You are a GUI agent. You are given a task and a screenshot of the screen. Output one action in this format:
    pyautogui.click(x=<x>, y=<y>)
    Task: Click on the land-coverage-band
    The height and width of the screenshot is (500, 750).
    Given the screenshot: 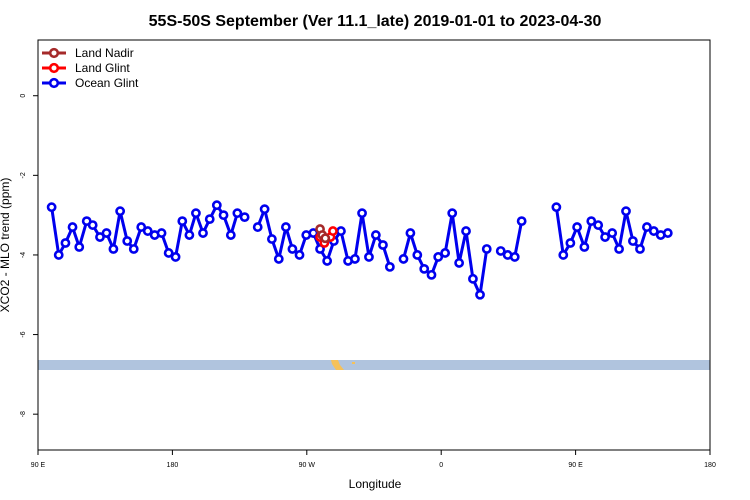 What is the action you would take?
    pyautogui.click(x=374, y=365)
    